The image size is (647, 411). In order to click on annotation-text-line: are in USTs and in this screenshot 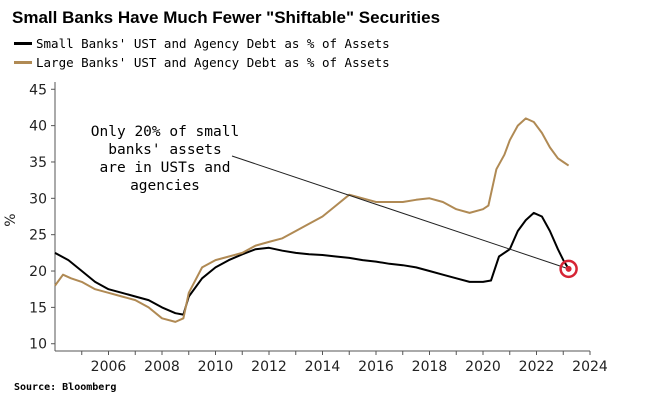, I will do `click(165, 168)`.